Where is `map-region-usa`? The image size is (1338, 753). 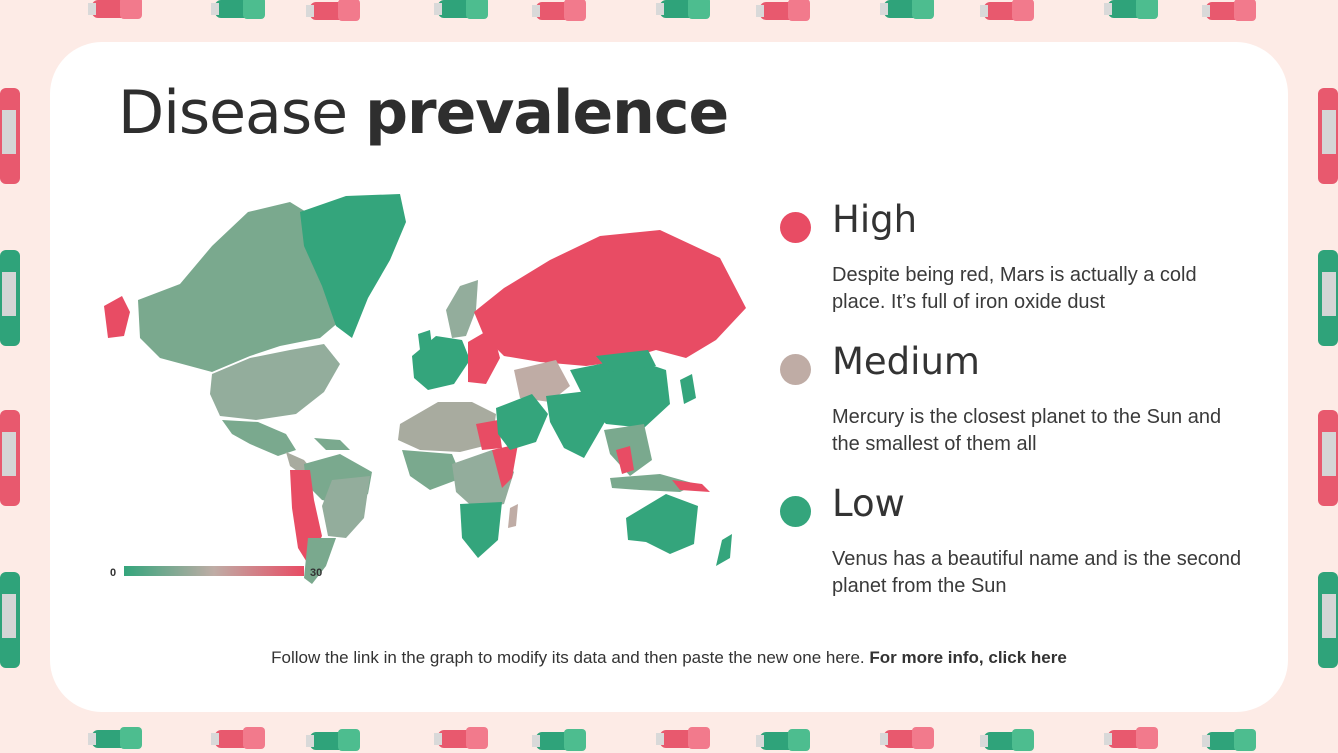
map-region-usa is located at coordinates (275, 382).